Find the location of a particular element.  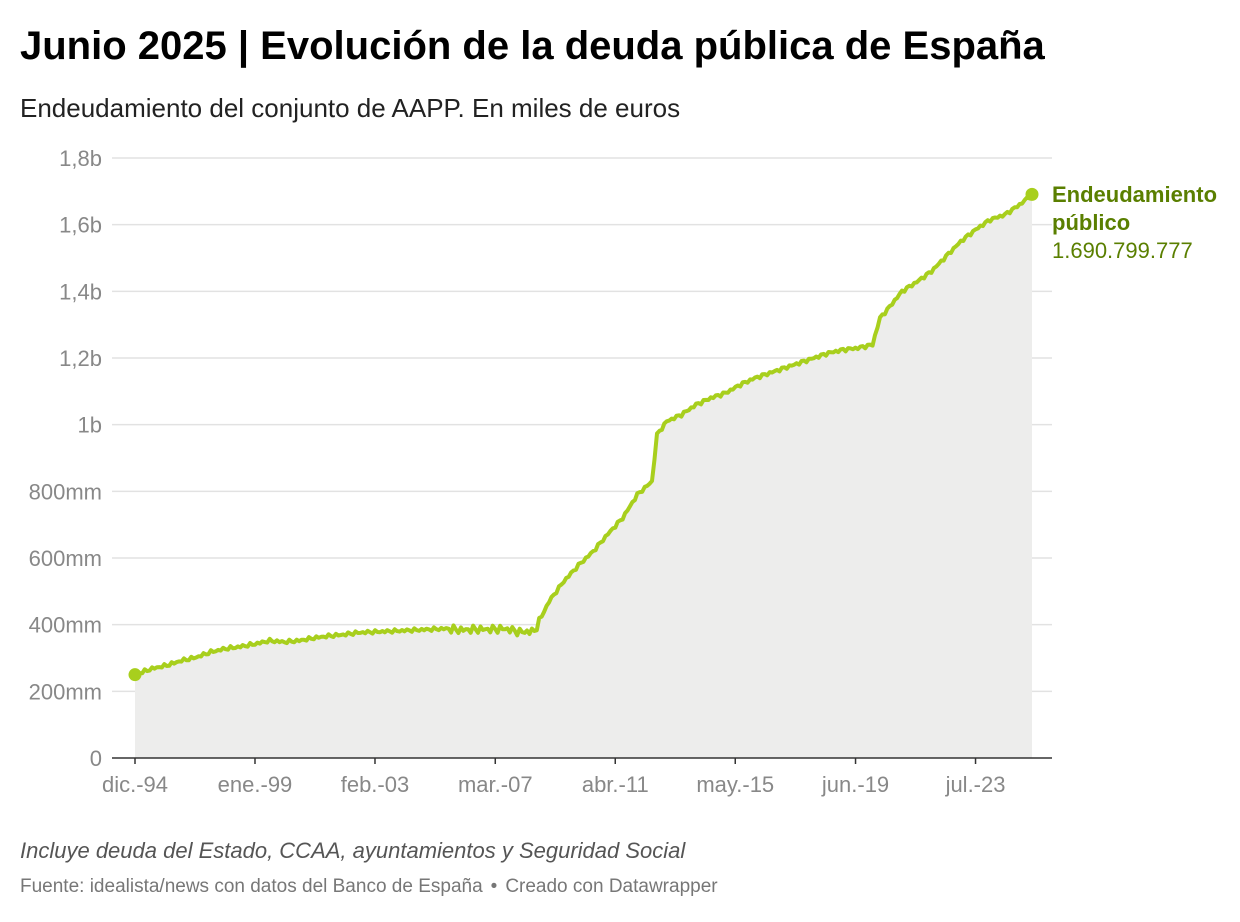

y-tick-label: 600mm is located at coordinates (65, 558).